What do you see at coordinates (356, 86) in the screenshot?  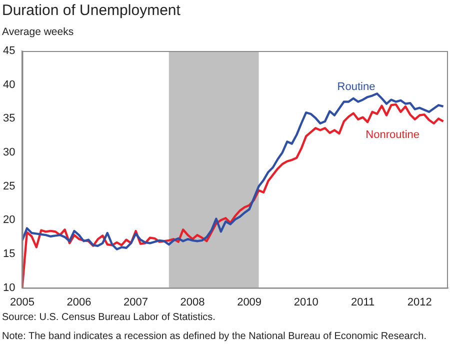 I see `series-label: Routine` at bounding box center [356, 86].